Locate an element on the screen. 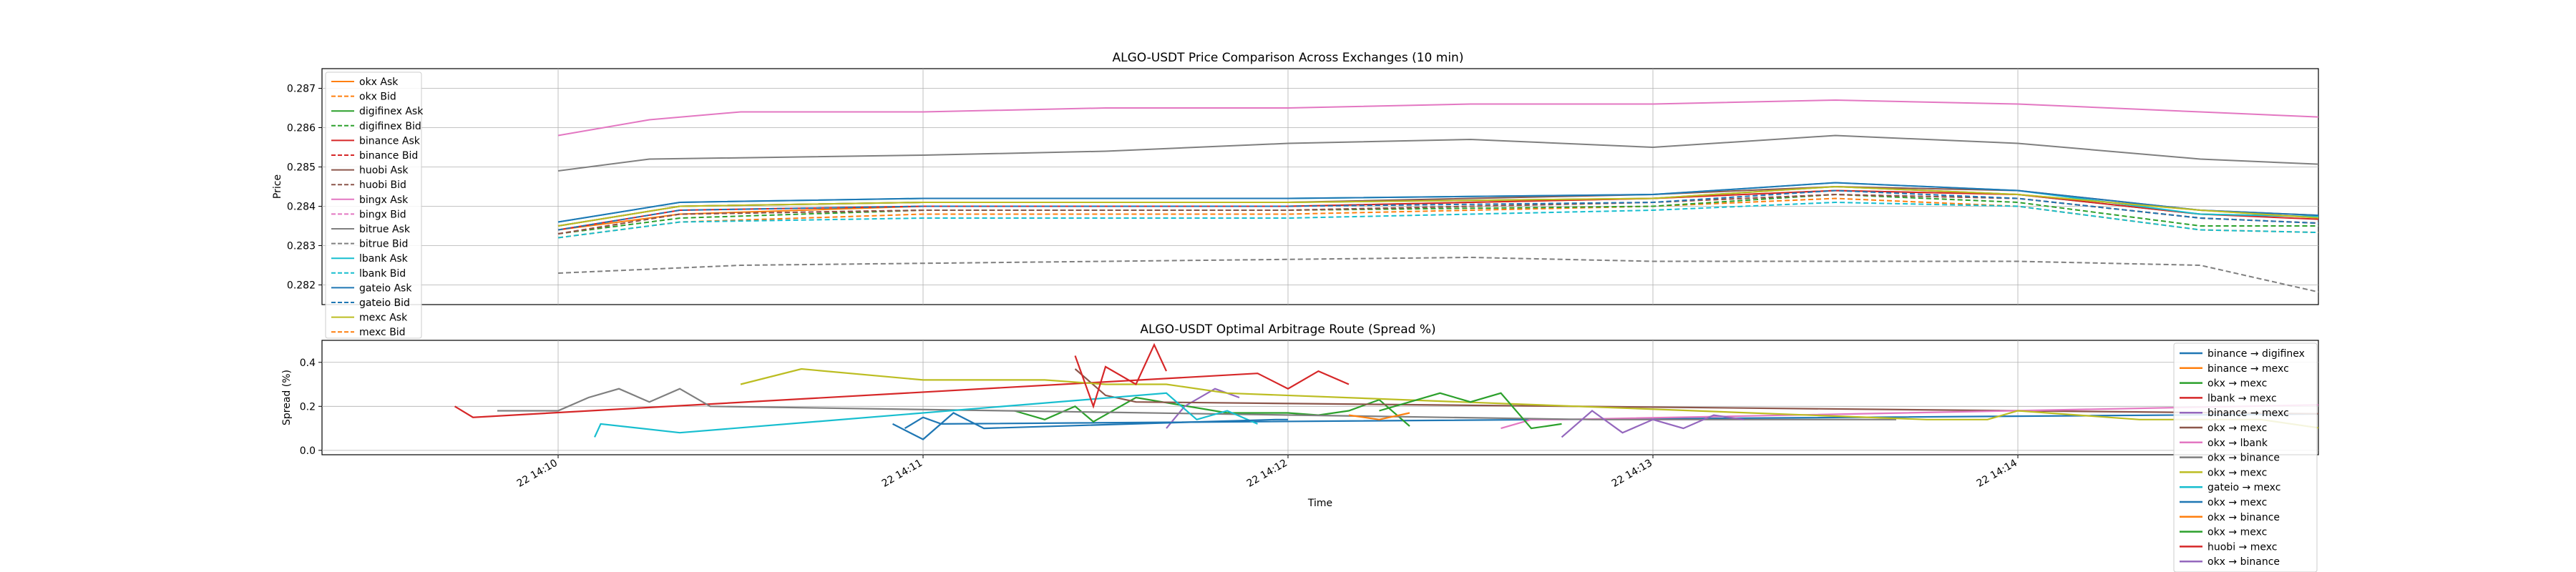  price-legend-label: lbank Ask is located at coordinates (384, 259).